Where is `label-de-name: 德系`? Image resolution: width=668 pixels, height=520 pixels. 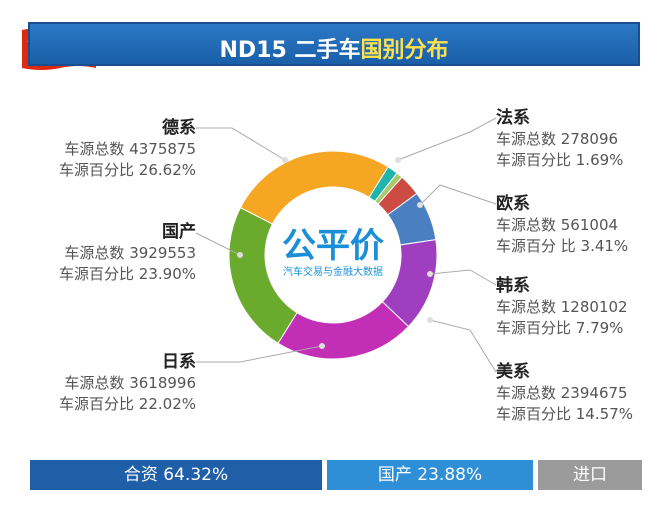 label-de-name: 德系 is located at coordinates (179, 128).